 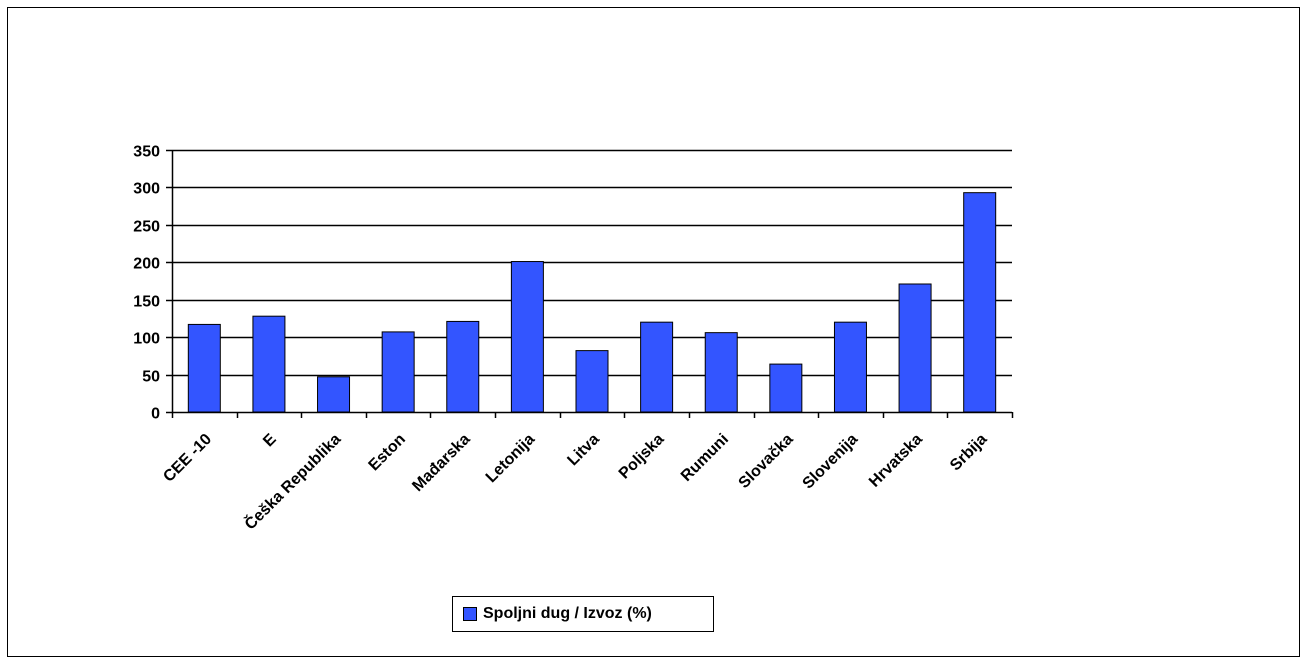 What do you see at coordinates (146, 302) in the screenshot?
I see `y-tick-label: 150` at bounding box center [146, 302].